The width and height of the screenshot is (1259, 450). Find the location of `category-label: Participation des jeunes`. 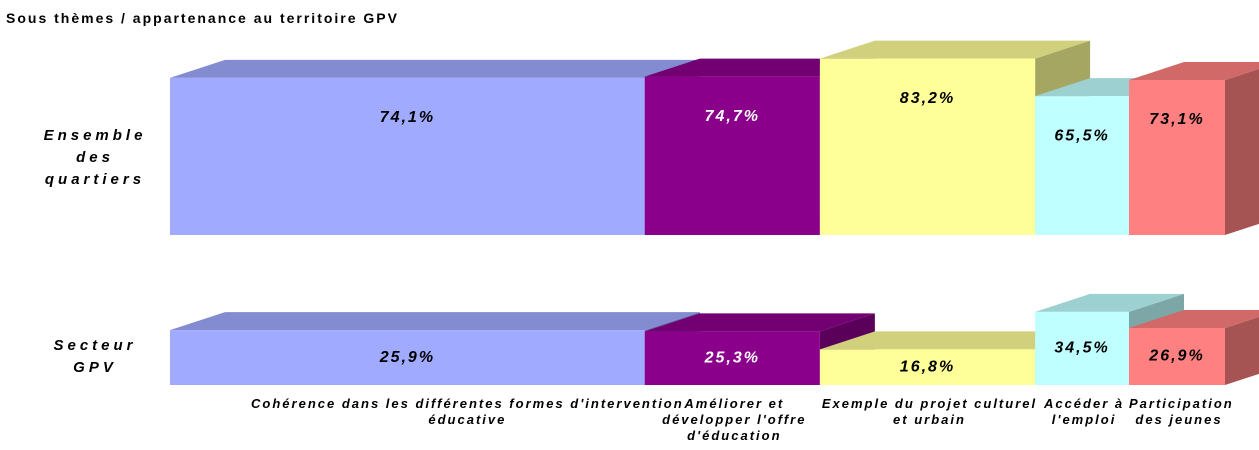

category-label: Participation des jeunes is located at coordinates (1181, 411).